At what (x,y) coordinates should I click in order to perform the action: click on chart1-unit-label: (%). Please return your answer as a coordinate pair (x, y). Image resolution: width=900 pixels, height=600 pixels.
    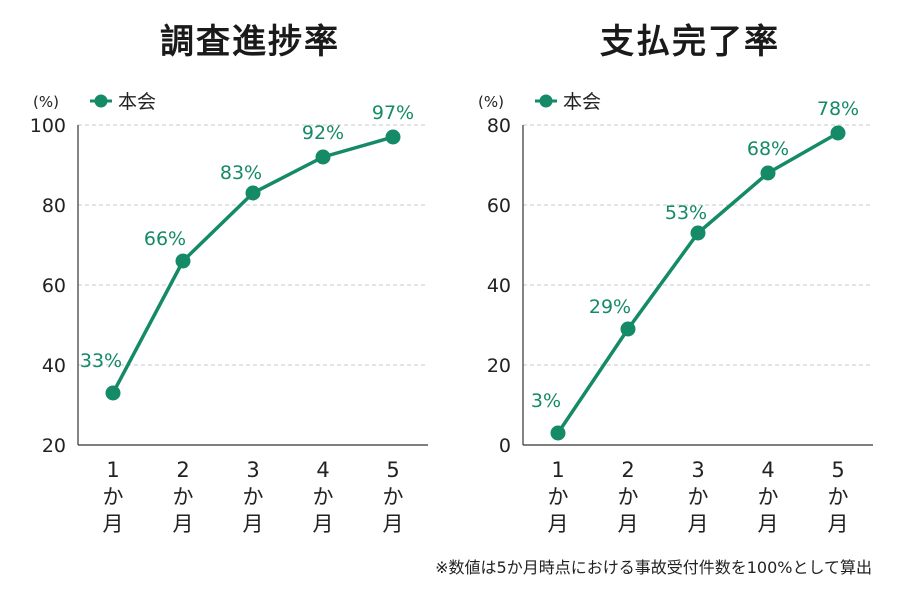
    Looking at the image, I should click on (46, 102).